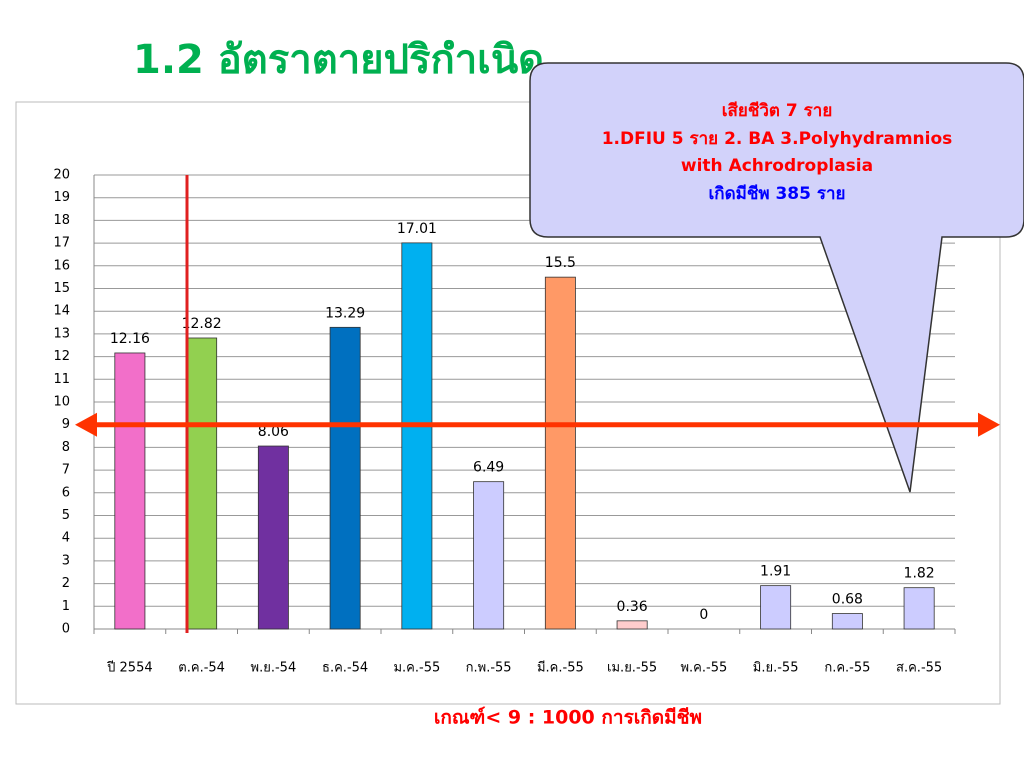 The height and width of the screenshot is (772, 1024). What do you see at coordinates (61, 333) in the screenshot?
I see `y-tick-label: 13` at bounding box center [61, 333].